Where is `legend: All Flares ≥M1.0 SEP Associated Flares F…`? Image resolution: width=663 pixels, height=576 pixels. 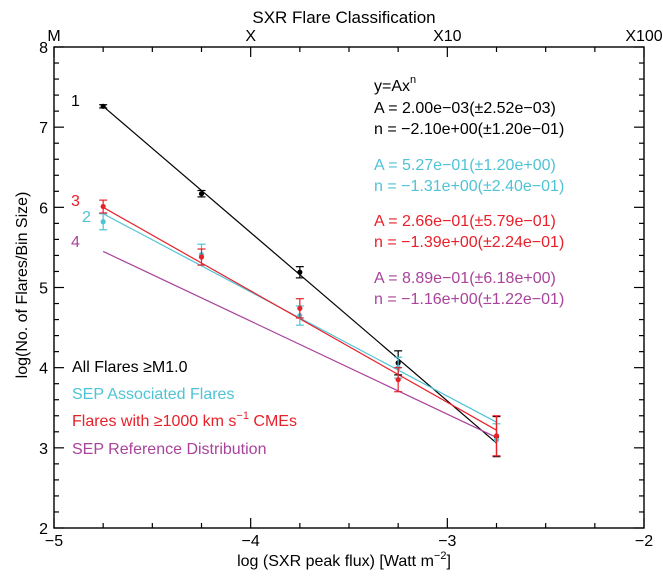 legend: All Flares ≥M1.0 SEP Associated Flares F… is located at coordinates (184, 408).